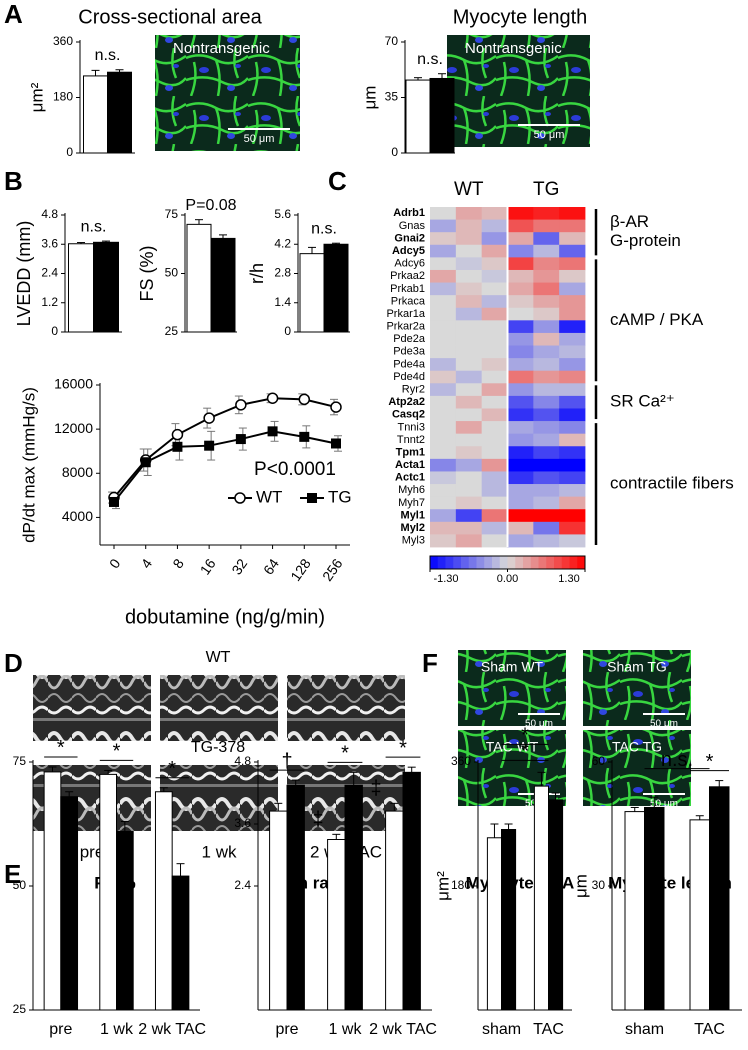 Image resolution: width=748 pixels, height=1050 pixels. I want to click on annotation: *, so click(172, 769).